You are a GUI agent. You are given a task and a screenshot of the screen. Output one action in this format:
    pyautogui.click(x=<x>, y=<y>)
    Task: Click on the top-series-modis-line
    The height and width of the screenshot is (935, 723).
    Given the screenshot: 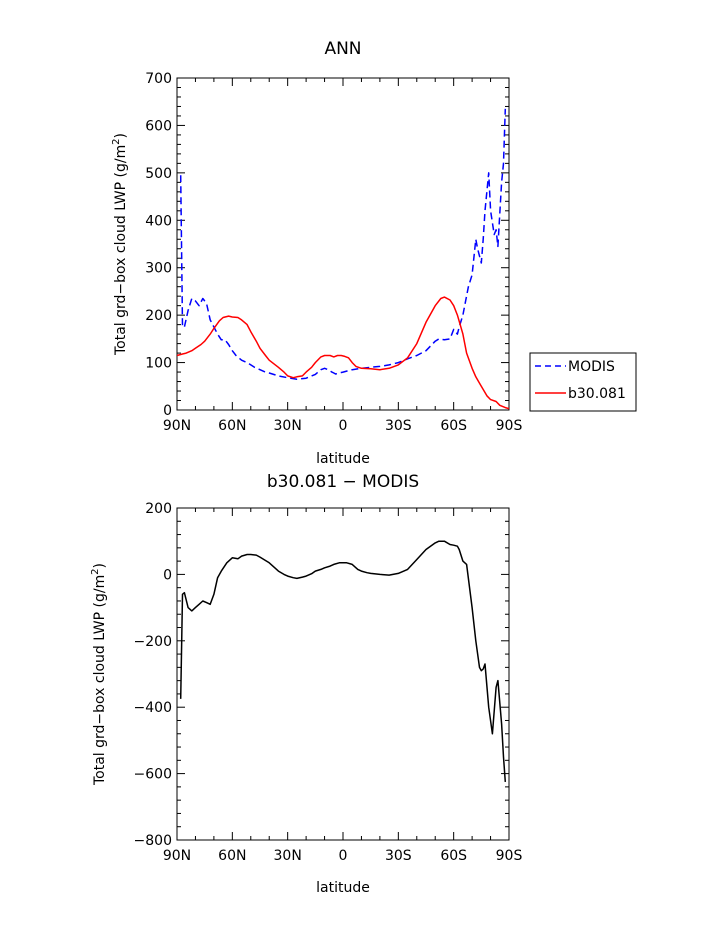 What is the action you would take?
    pyautogui.click(x=343, y=244)
    